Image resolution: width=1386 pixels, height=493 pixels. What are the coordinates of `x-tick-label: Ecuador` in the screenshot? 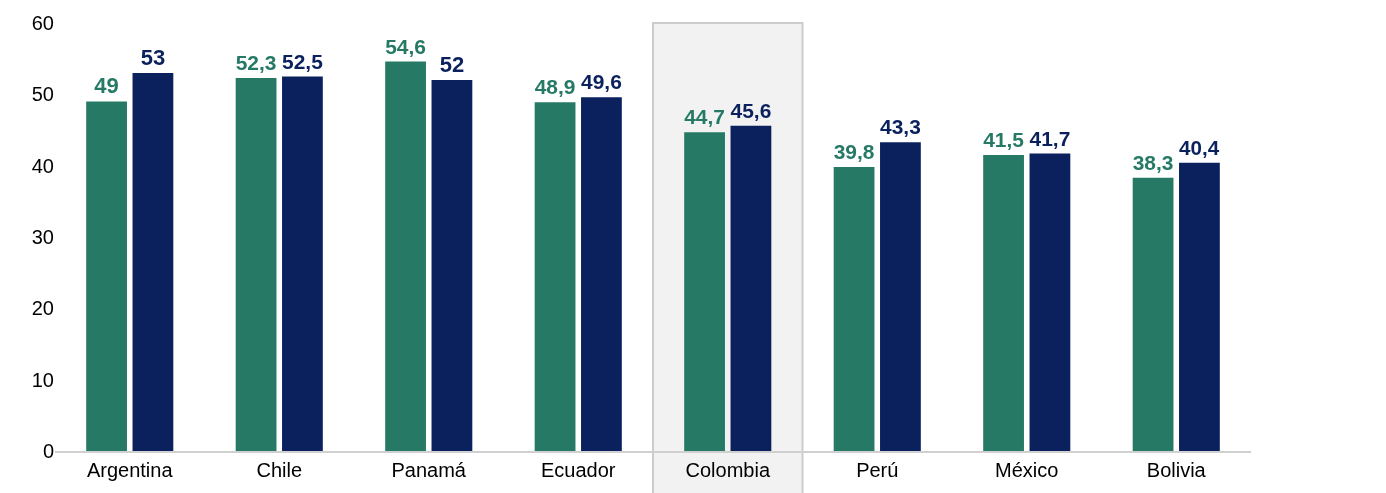 It's located at (578, 470).